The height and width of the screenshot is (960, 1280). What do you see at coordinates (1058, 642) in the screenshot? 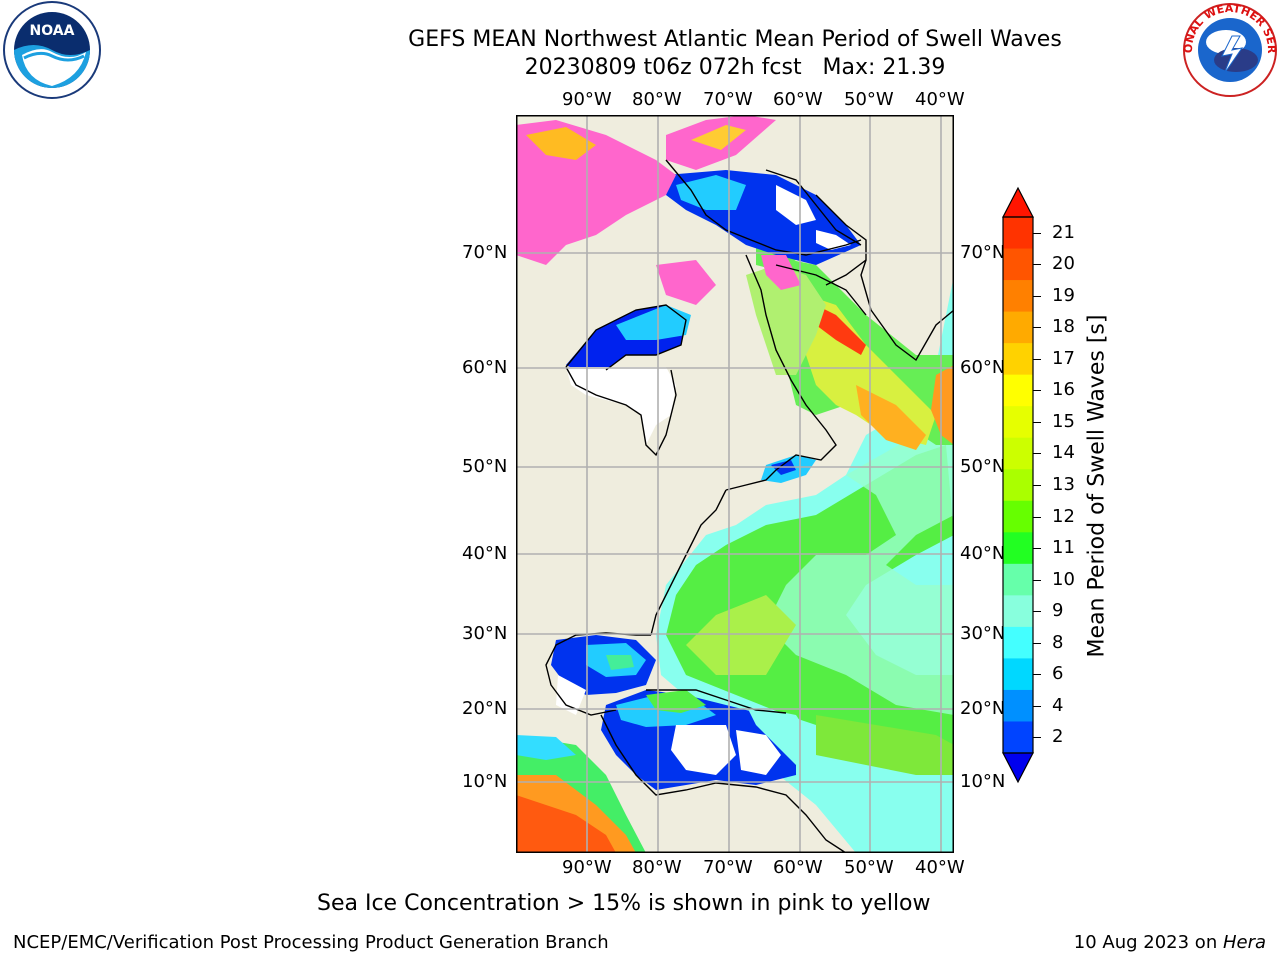
I see `colorbar-tick-label: 8` at bounding box center [1058, 642].